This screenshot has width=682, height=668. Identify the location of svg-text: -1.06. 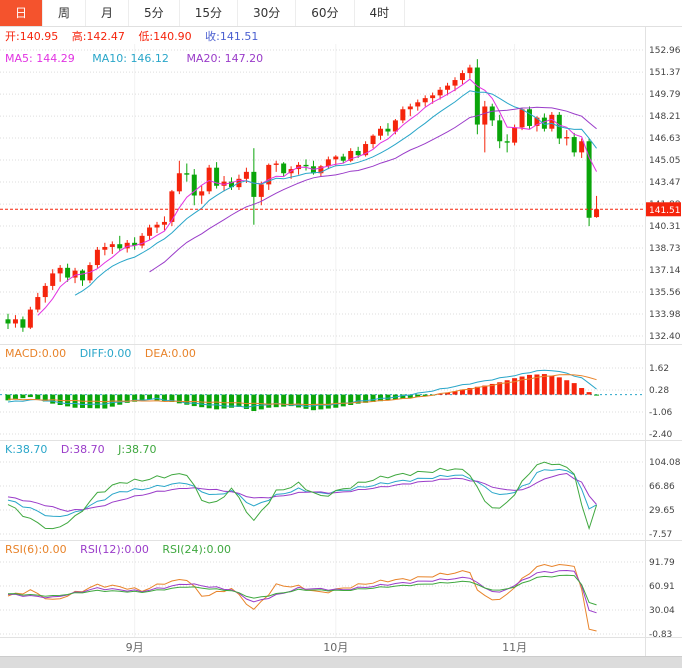
(661, 413).